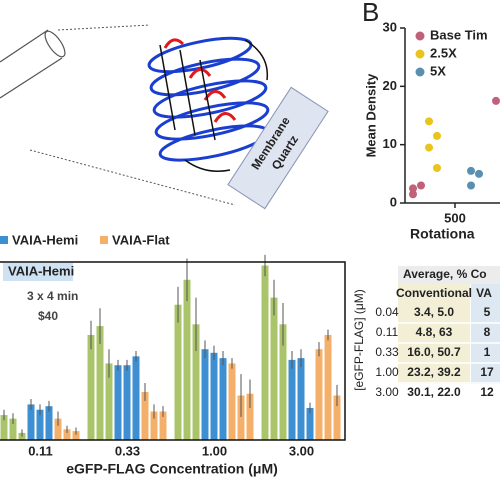  I want to click on y-tick-label: 30, so click(390, 26).